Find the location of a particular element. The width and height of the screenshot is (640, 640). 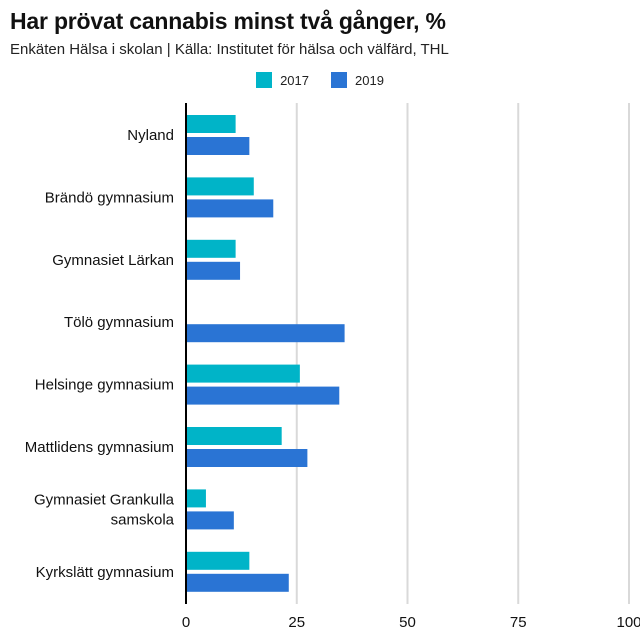

legend-item-2017: 2017 is located at coordinates (282, 80).